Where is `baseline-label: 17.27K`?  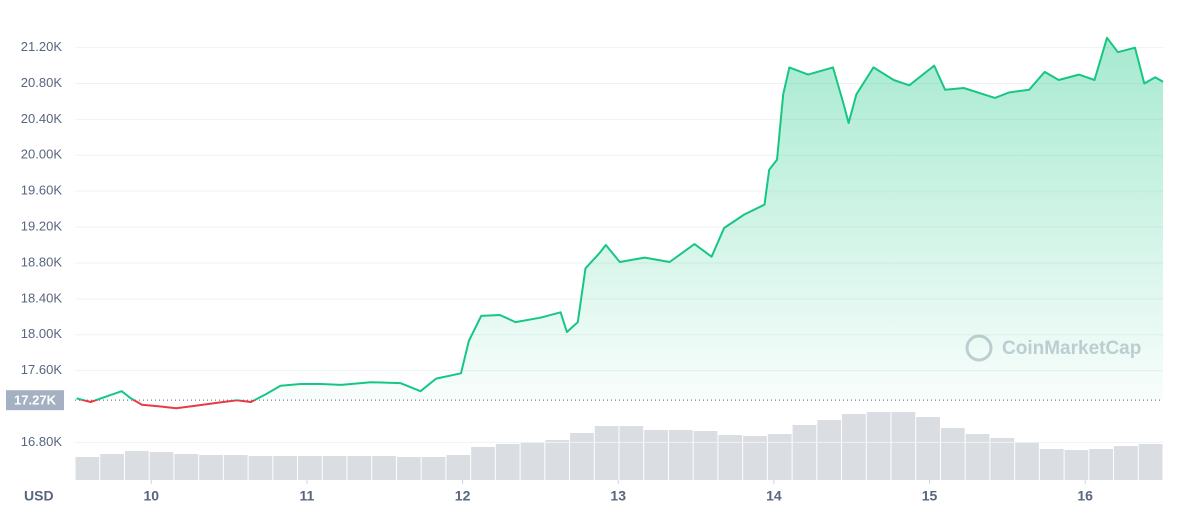 baseline-label: 17.27K is located at coordinates (35, 400).